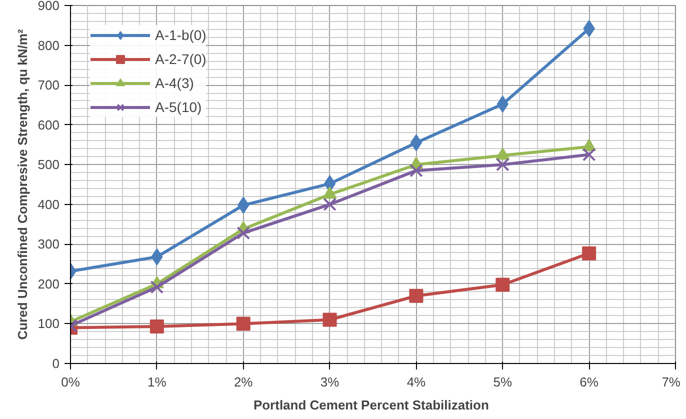 This screenshot has width=686, height=419. I want to click on y-tick-label: 600, so click(49, 124).